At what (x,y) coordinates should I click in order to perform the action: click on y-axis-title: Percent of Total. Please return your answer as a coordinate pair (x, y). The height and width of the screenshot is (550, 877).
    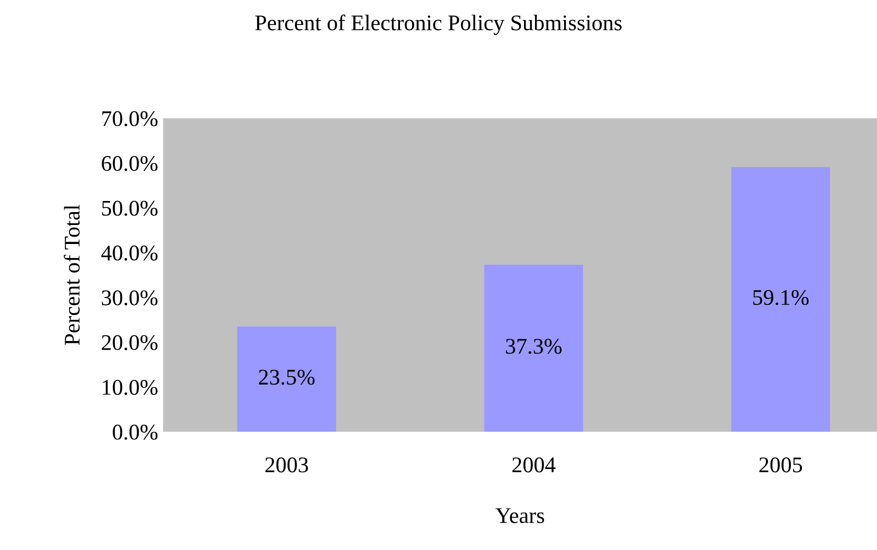
    Looking at the image, I should click on (72, 274).